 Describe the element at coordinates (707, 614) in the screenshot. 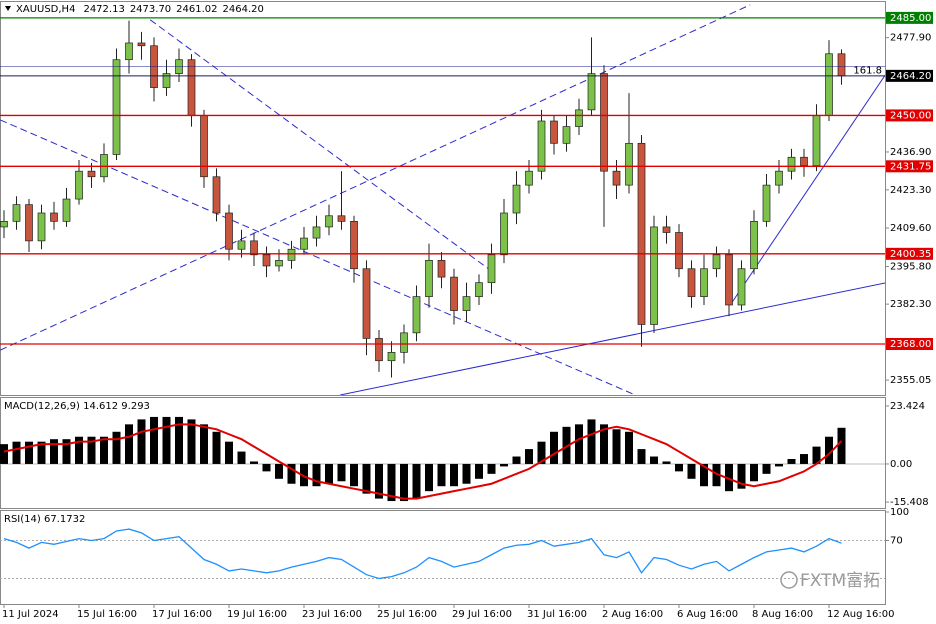

I see `x-tick-label: 6 Aug 16:00` at that location.